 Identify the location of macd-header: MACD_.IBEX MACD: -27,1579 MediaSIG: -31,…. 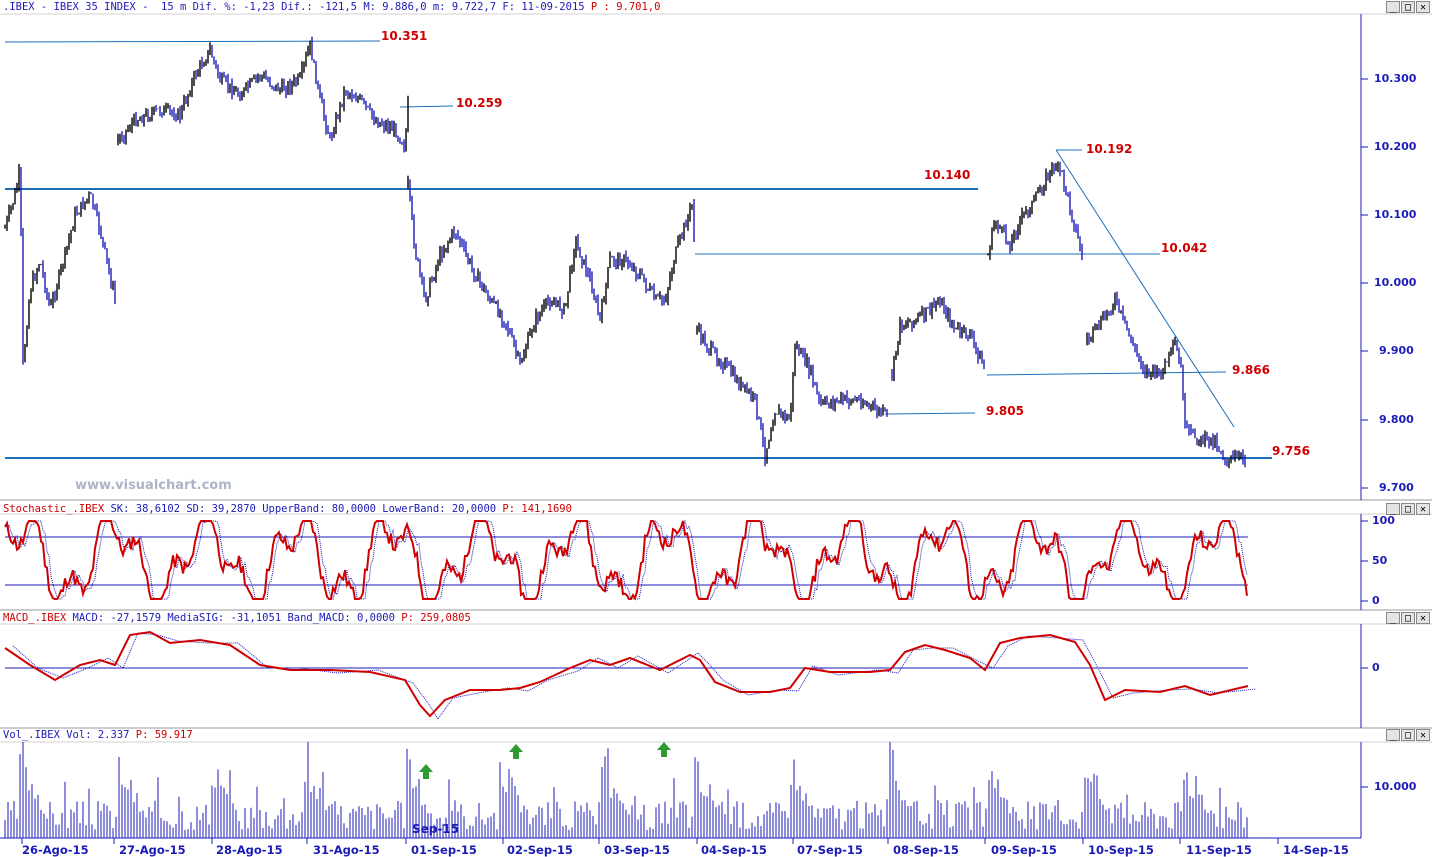
(237, 618).